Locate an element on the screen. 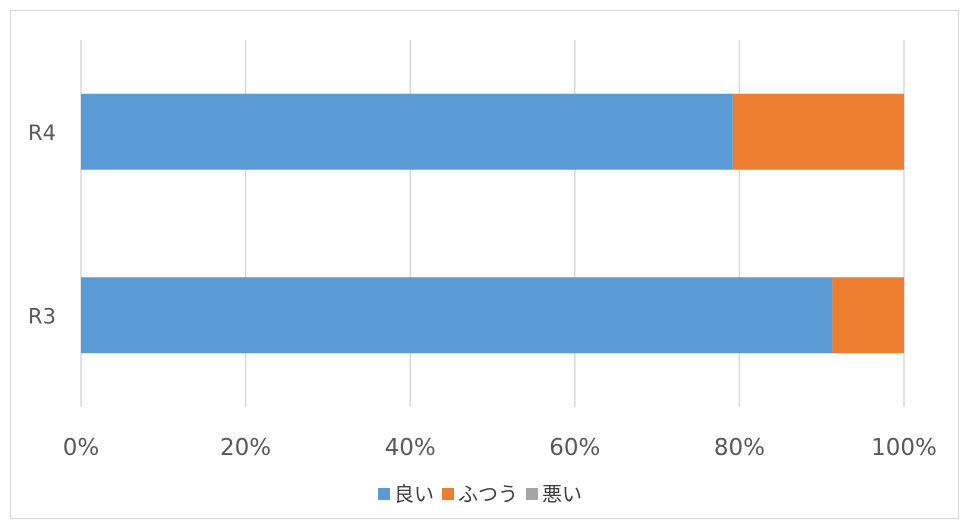 The image size is (961, 521). x-tick-label: 60% is located at coordinates (574, 448).